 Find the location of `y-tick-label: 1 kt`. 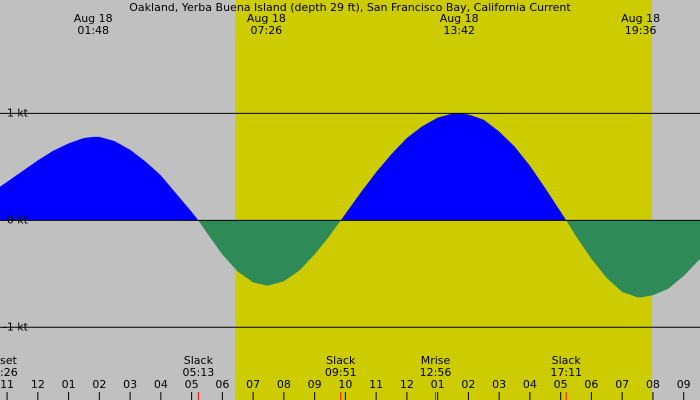

y-tick-label: 1 kt is located at coordinates (18, 112).